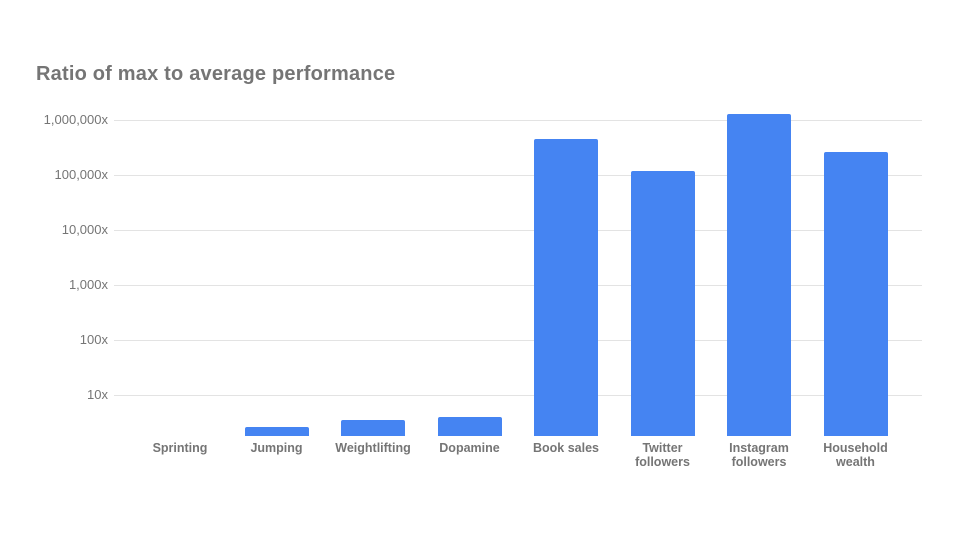  What do you see at coordinates (84, 229) in the screenshot?
I see `y-axis-tick-label: 10,000x` at bounding box center [84, 229].